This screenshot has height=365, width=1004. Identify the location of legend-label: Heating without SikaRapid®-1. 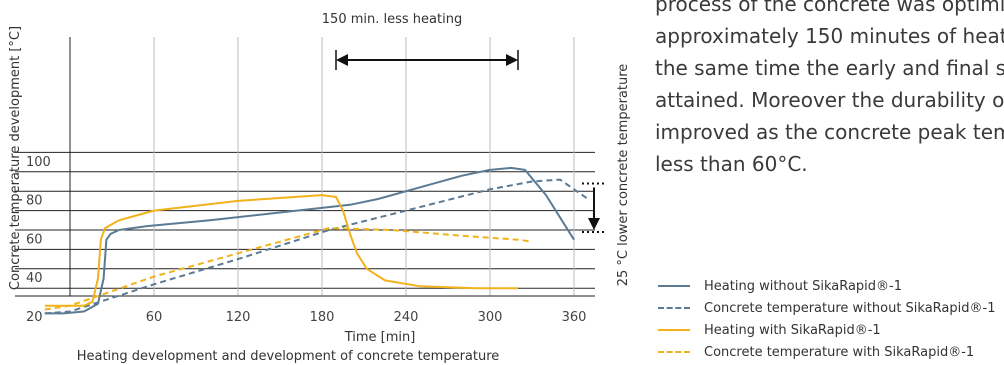
(803, 286).